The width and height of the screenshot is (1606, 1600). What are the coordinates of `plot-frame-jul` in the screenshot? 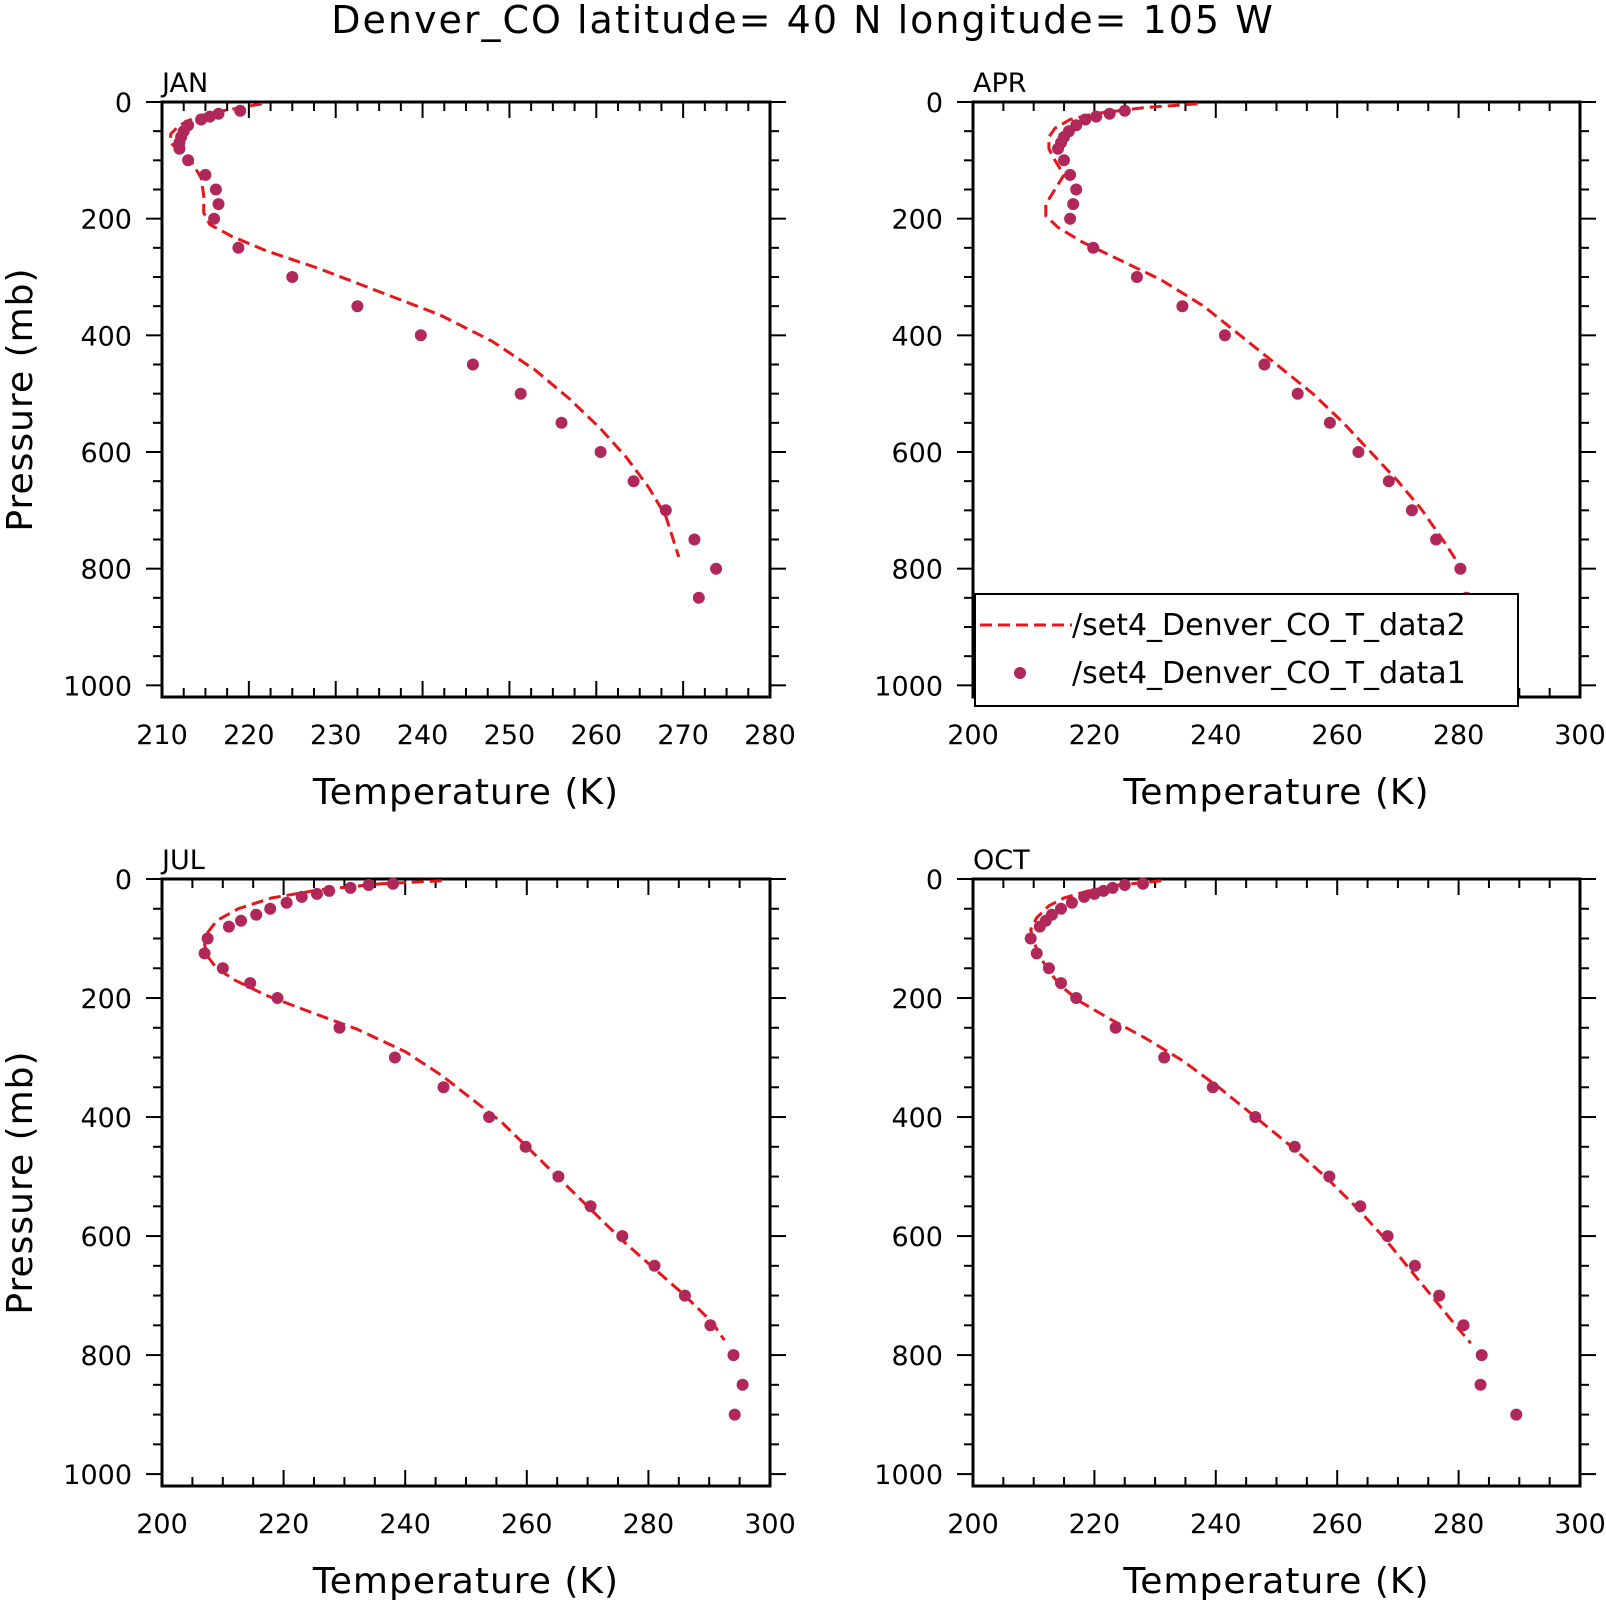 It's located at (466, 1182).